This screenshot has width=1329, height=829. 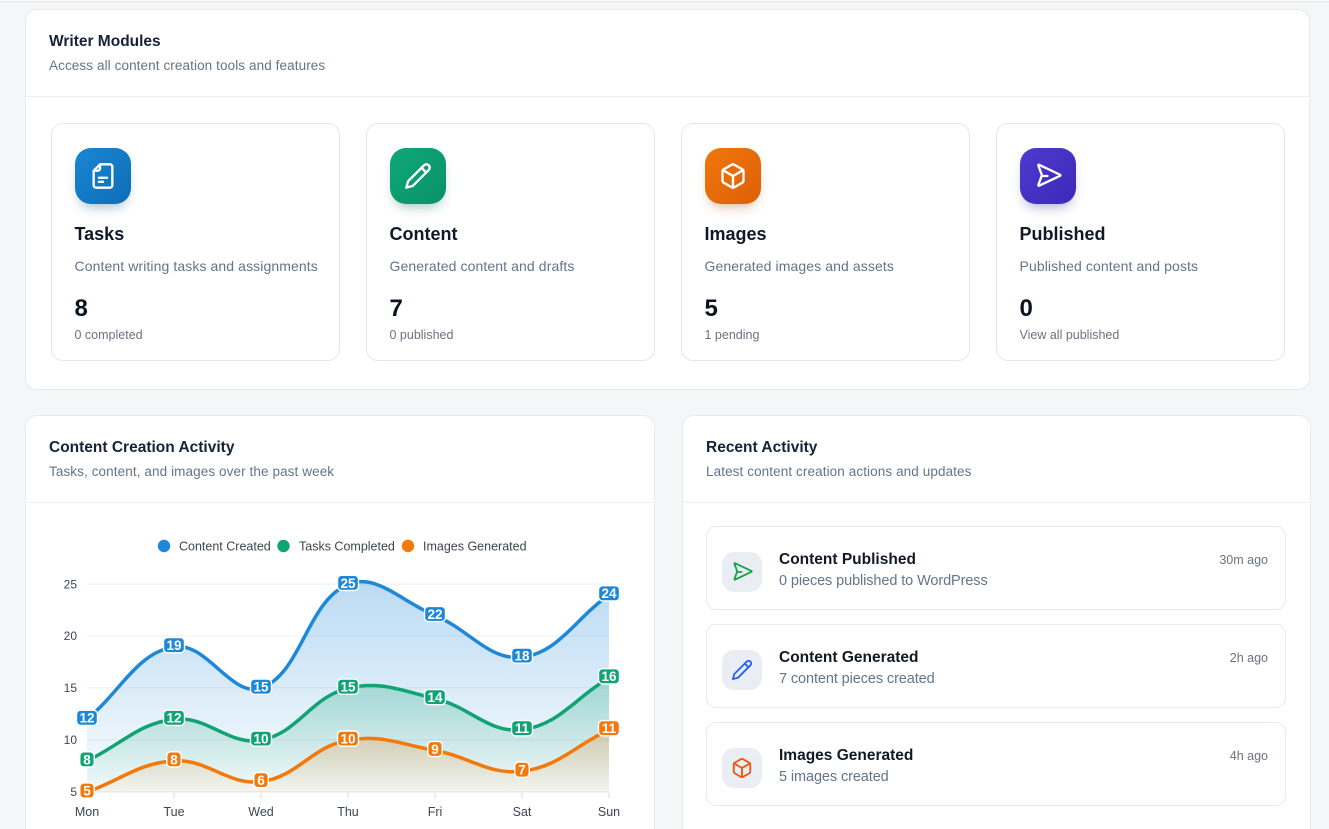 I want to click on svg-text: Mon, so click(x=87, y=812).